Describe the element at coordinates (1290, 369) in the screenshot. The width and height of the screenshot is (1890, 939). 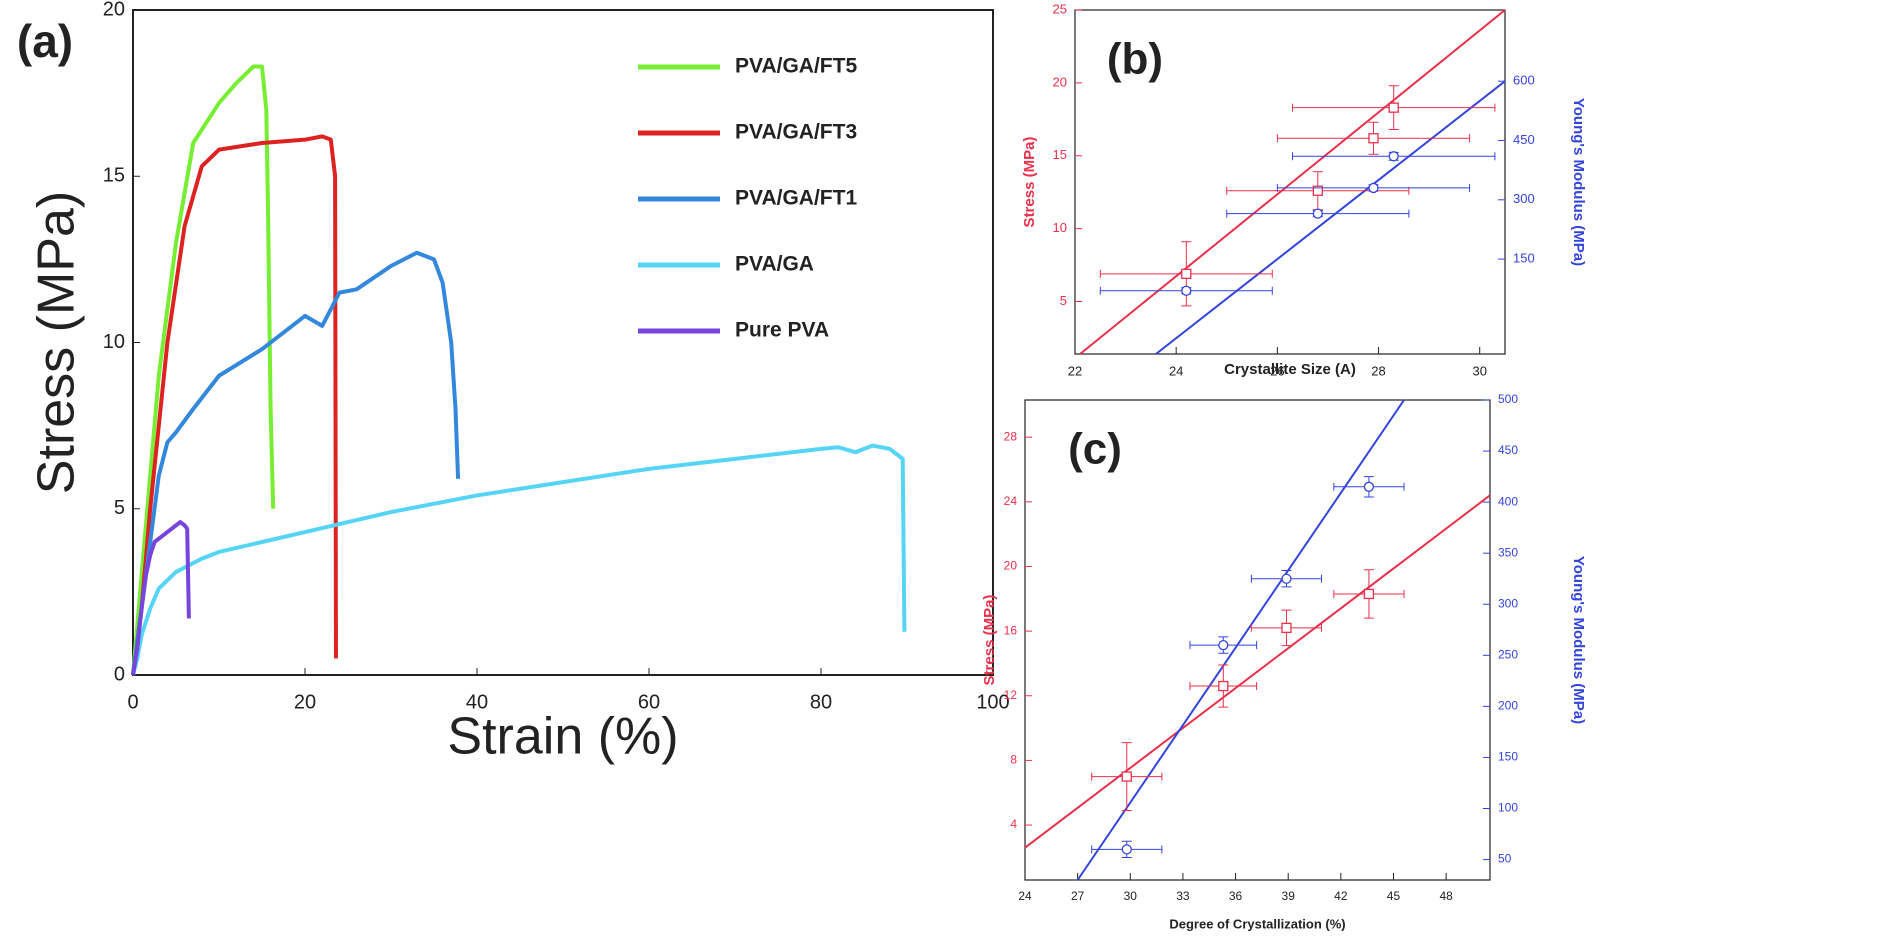
I see `x-axis-title: Crystallite Size (A)` at that location.